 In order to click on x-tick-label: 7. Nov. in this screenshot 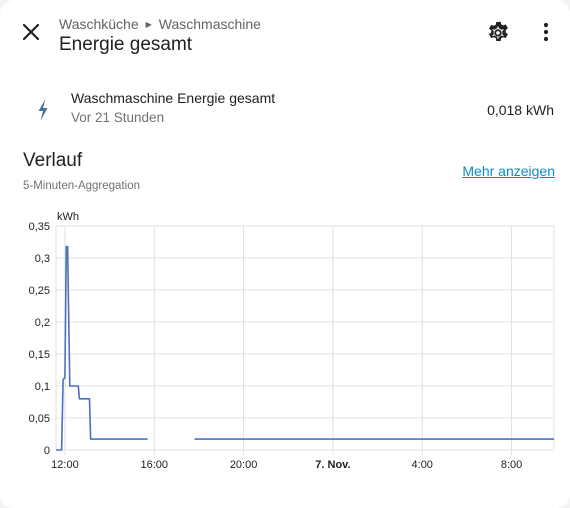, I will do `click(332, 465)`.